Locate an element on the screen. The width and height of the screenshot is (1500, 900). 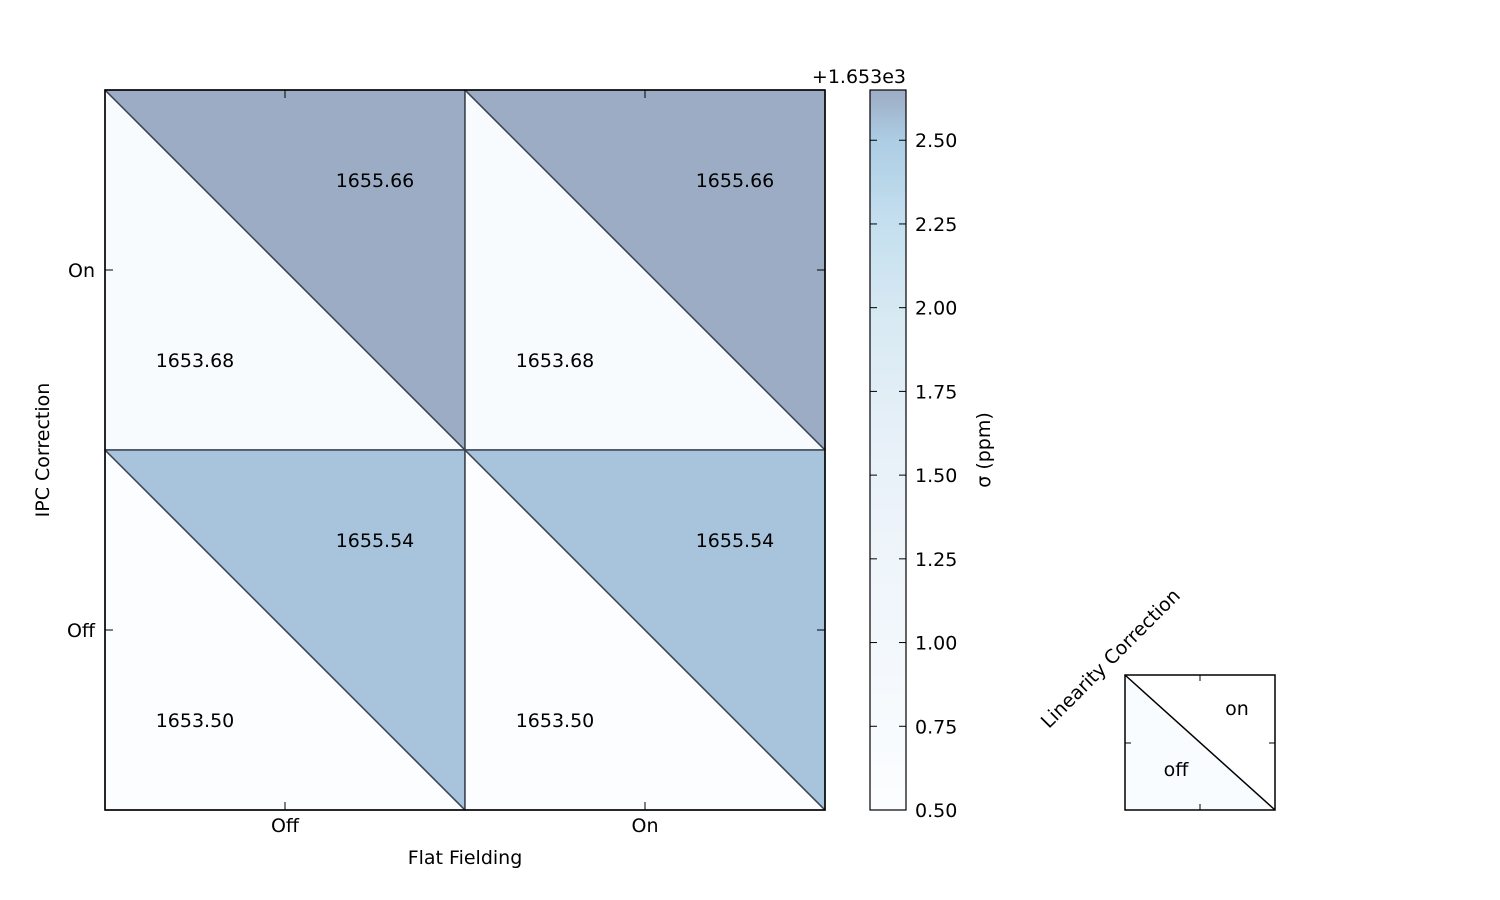
colorbar-fill is located at coordinates (888, 450).